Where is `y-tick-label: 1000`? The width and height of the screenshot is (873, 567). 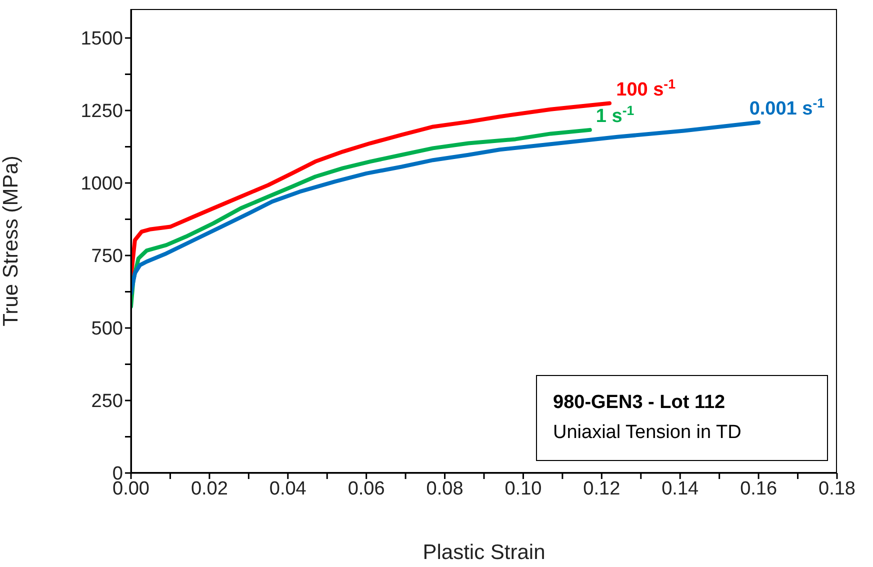
y-tick-label: 1000 is located at coordinates (101, 184).